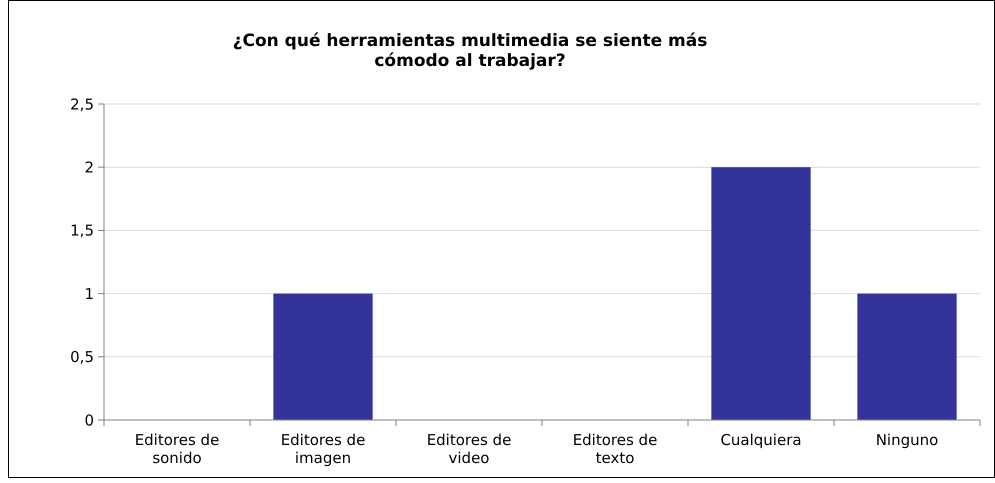  I want to click on x-tick-label: Editores de texto, so click(615, 449).